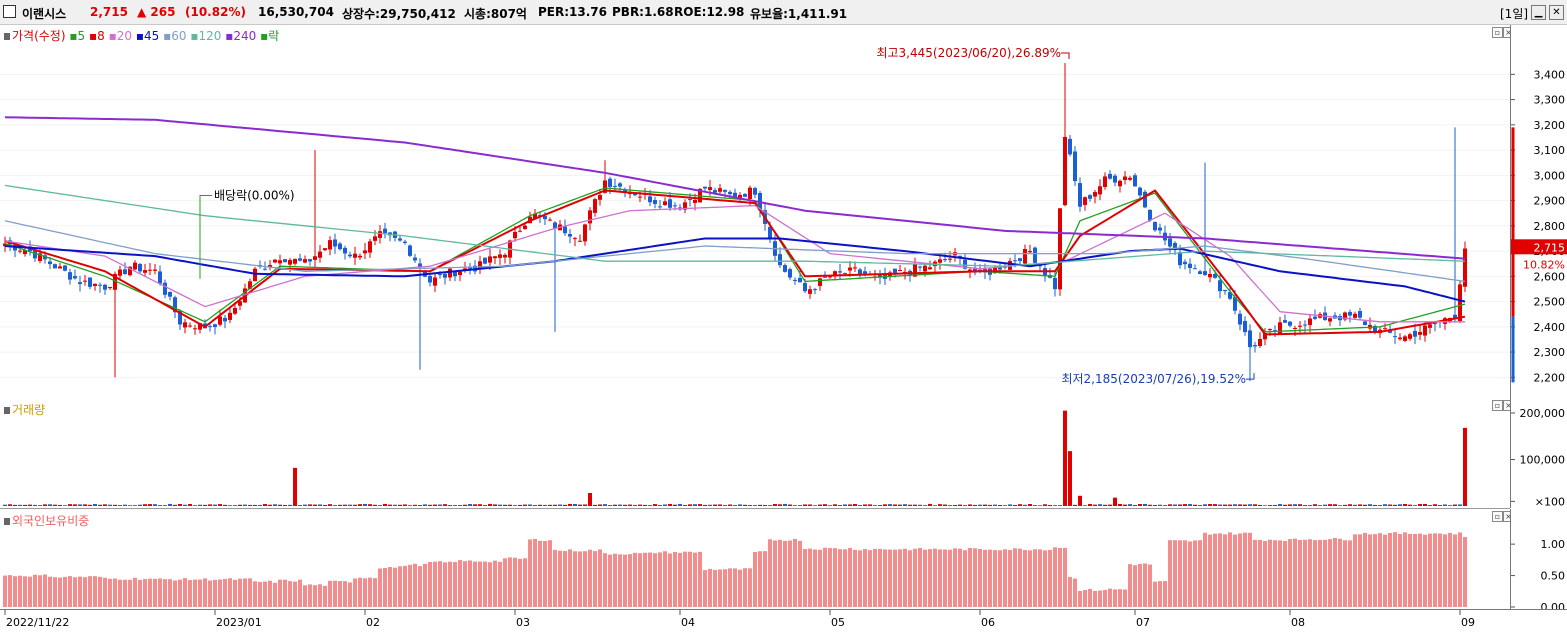 The image size is (1567, 634). Describe the element at coordinates (1497, 516) in the screenshot. I see `foreign-minimize-icon: ▫` at that location.